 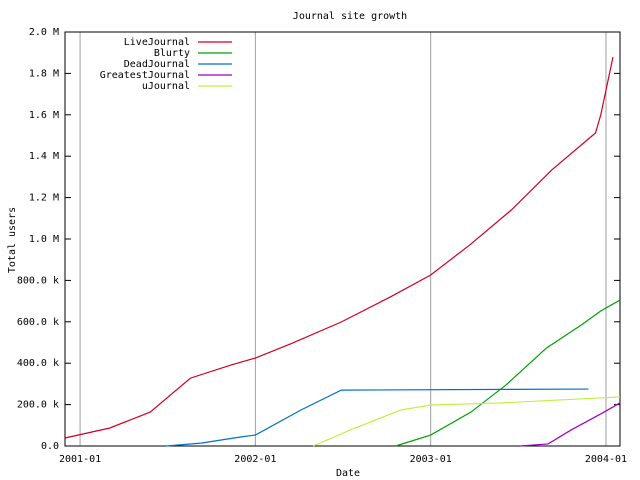 I want to click on y-tick-label: 800.0 k, so click(x=38, y=280).